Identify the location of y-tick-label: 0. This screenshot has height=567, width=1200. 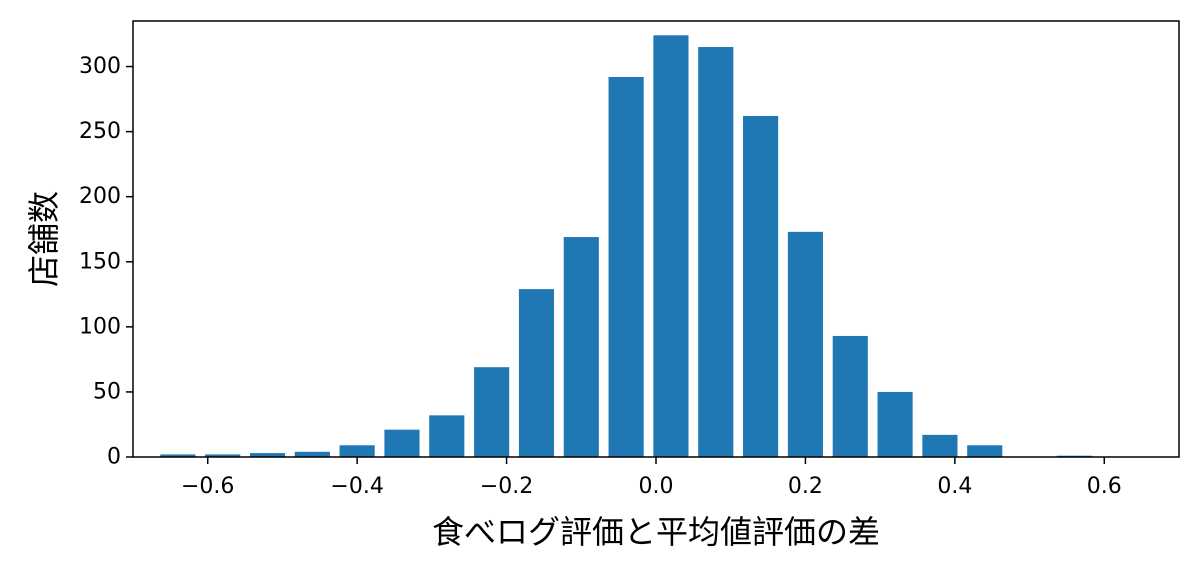
(114, 457).